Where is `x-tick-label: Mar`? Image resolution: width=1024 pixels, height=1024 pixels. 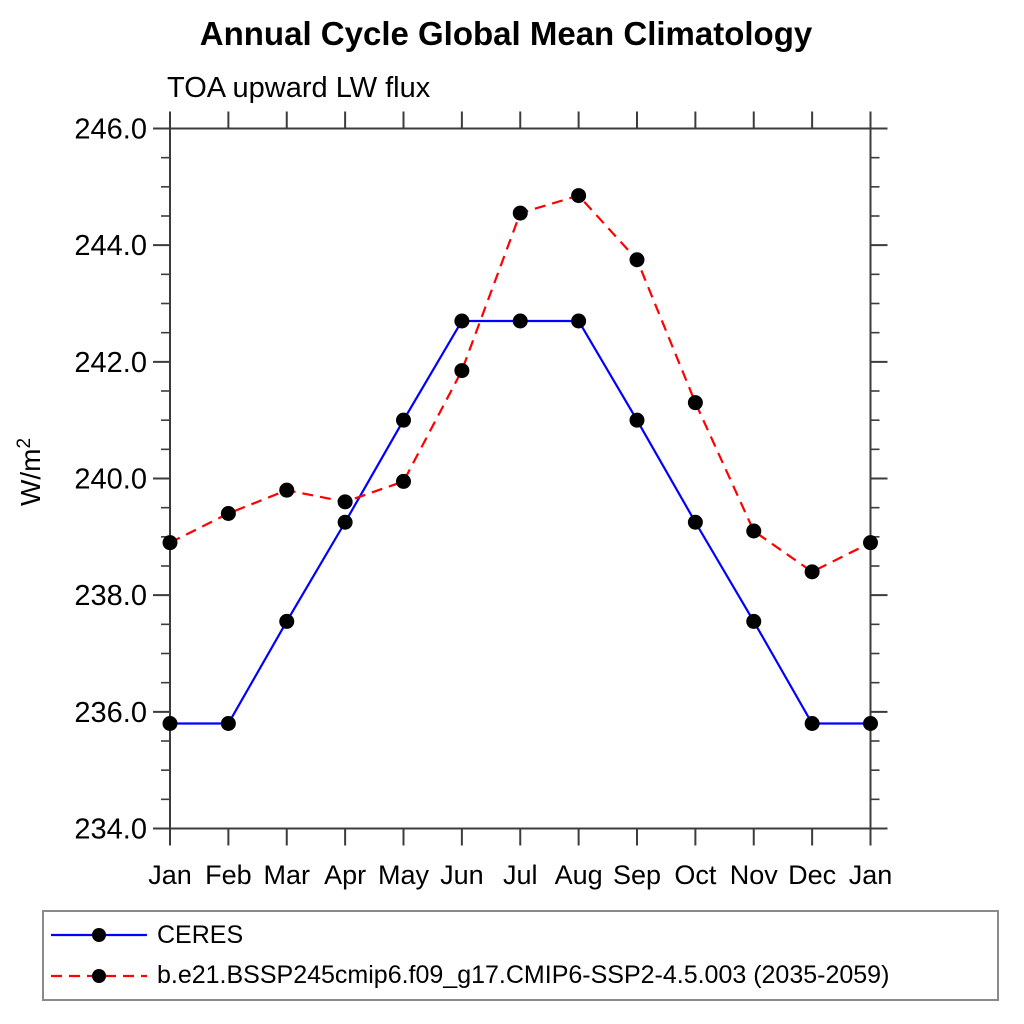
x-tick-label: Mar is located at coordinates (287, 875).